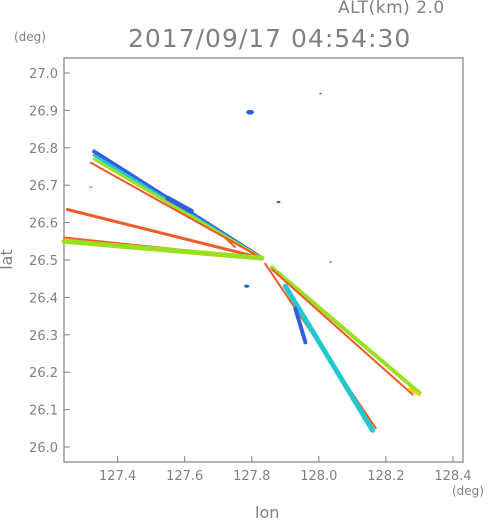  What do you see at coordinates (43, 411) in the screenshot?
I see `y-tick-label: 26.1` at bounding box center [43, 411].